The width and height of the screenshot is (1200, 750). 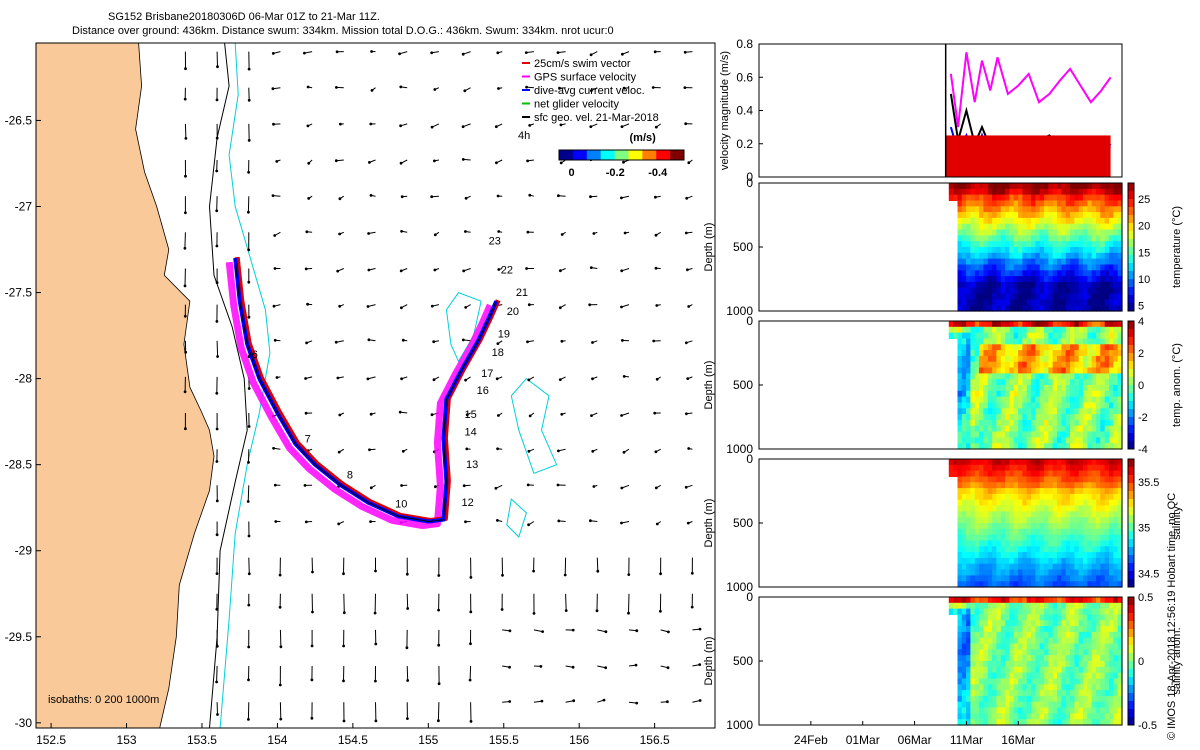 What do you see at coordinates (1131, 503) in the screenshot?
I see `panel-colorbar-segment` at bounding box center [1131, 503].